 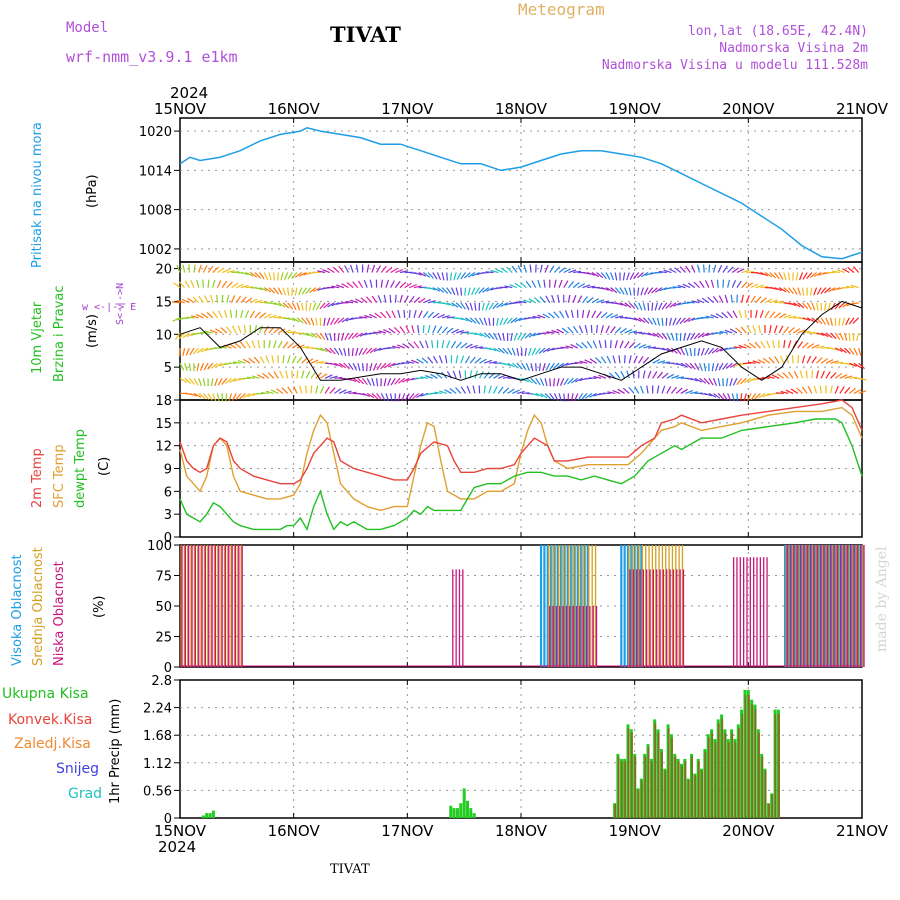 What do you see at coordinates (87, 28) in the screenshot?
I see `model-label: Model` at bounding box center [87, 28].